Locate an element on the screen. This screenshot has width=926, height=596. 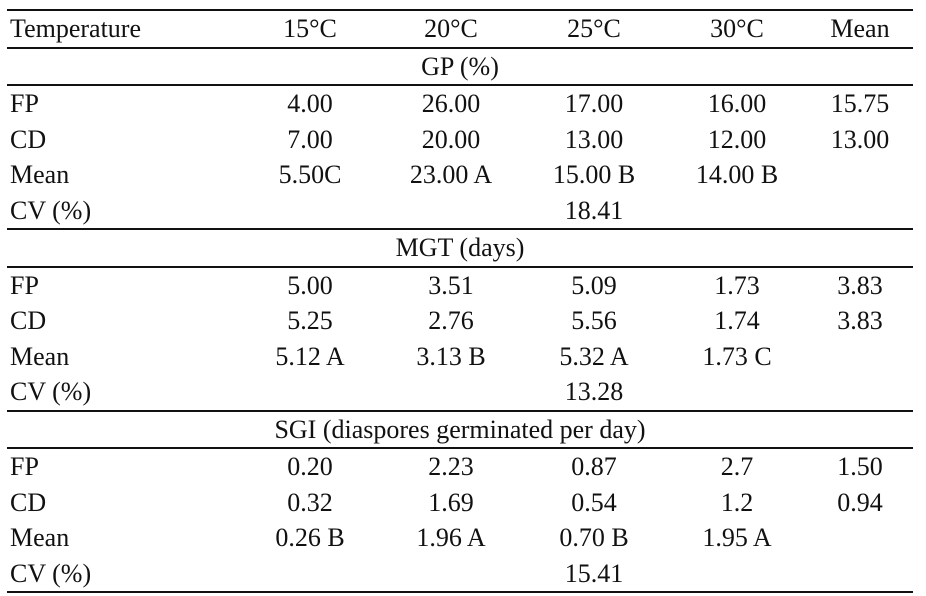
table-row: FP 5.00 3.51 5.09 1.73 3.83 is located at coordinates (460, 285).